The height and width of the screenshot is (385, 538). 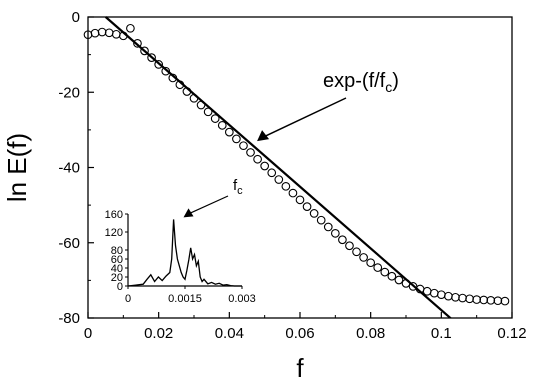 What do you see at coordinates (69, 92) in the screenshot?
I see `y-tick-label: -20` at bounding box center [69, 92].